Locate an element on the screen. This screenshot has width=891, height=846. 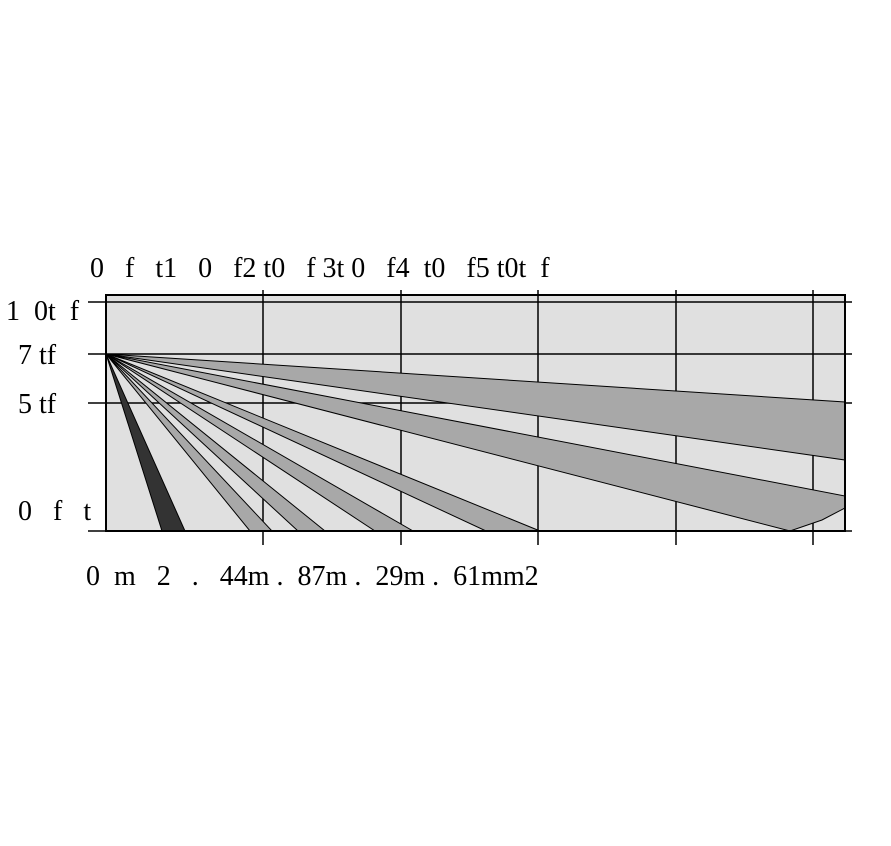
height-label-5ft: 5 tf is located at coordinates (37, 404).